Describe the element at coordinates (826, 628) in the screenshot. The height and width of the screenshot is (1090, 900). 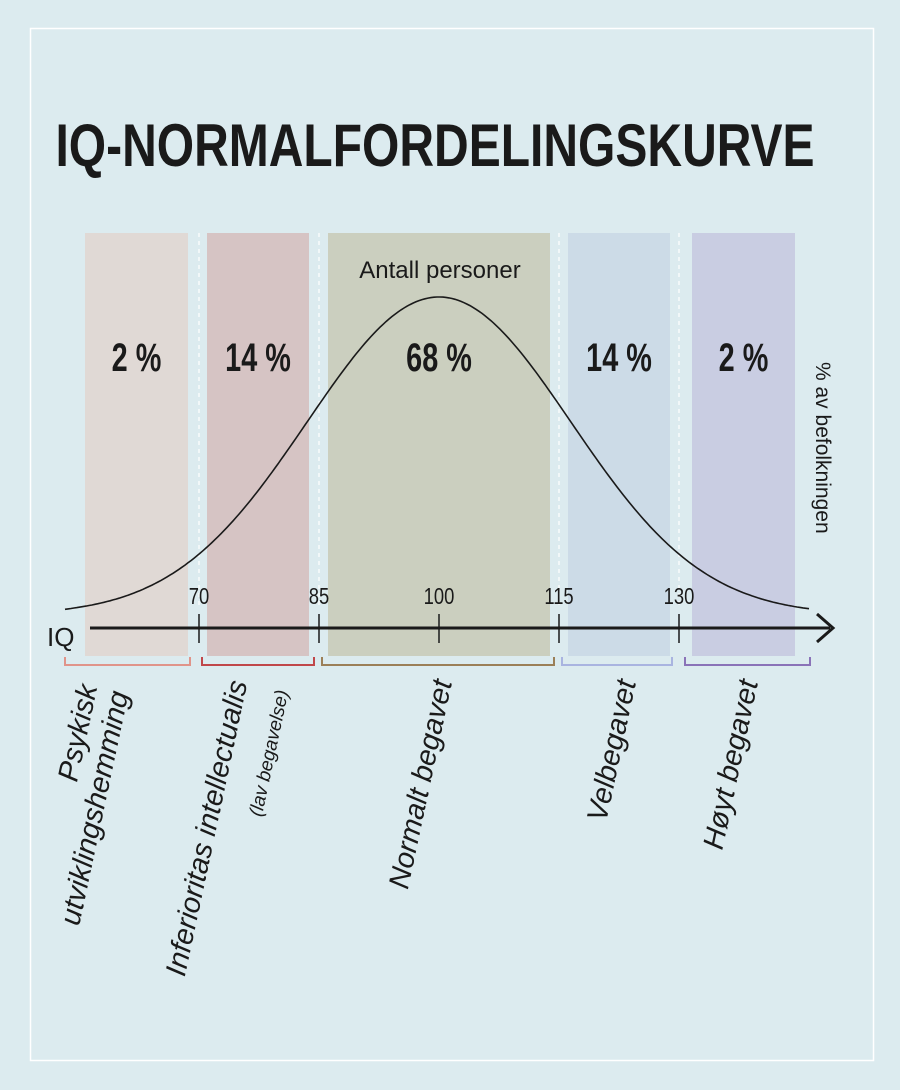
I see `axis-arrow` at that location.